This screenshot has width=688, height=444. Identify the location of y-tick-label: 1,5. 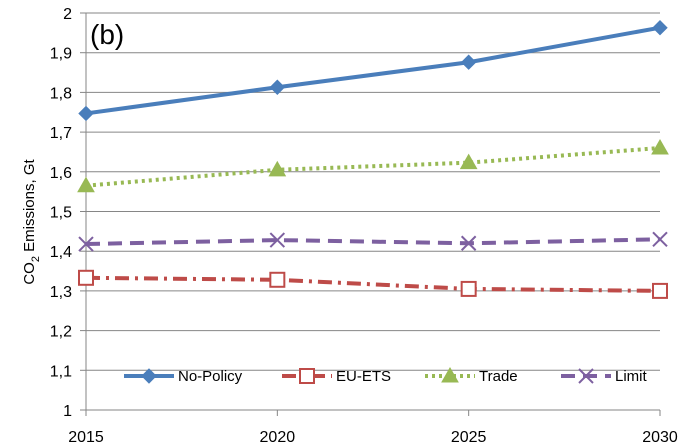
(61, 213).